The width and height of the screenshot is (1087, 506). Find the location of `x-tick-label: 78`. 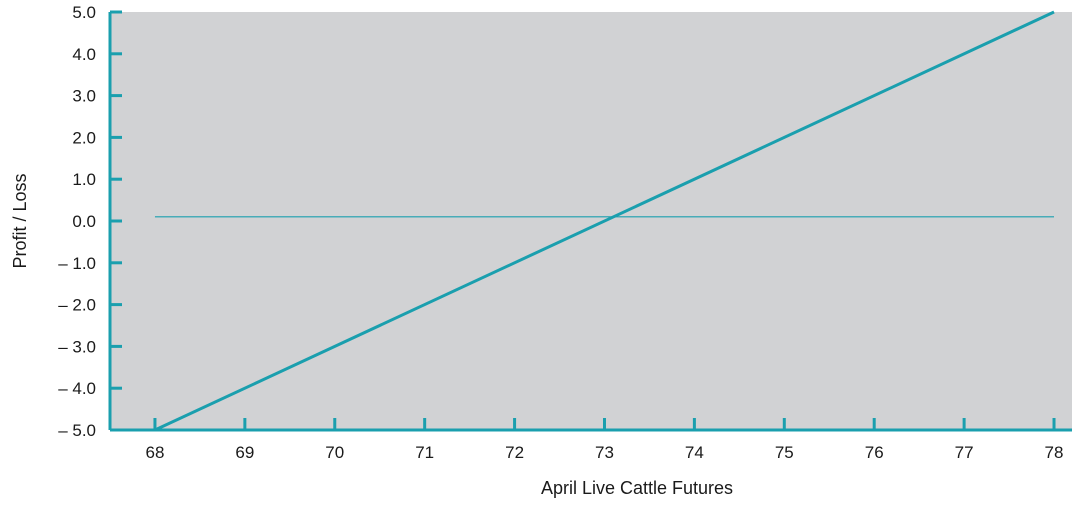

x-tick-label: 78 is located at coordinates (1054, 452).